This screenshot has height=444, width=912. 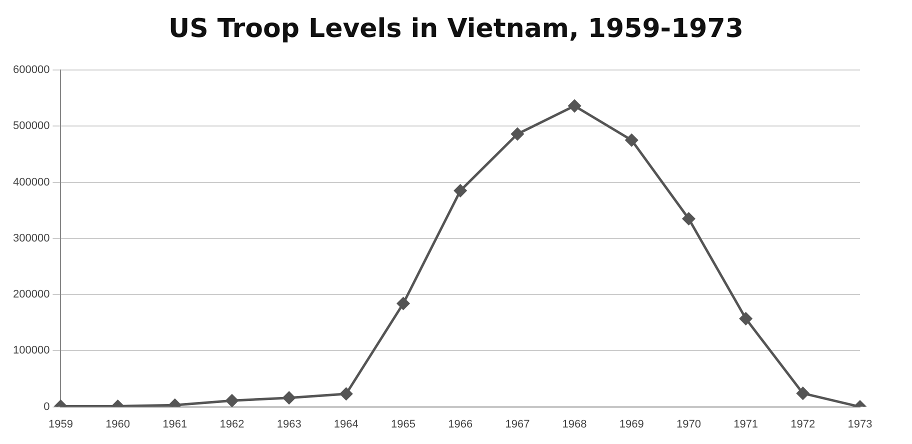 What do you see at coordinates (31, 182) in the screenshot?
I see `y-tick-label: 400000` at bounding box center [31, 182].